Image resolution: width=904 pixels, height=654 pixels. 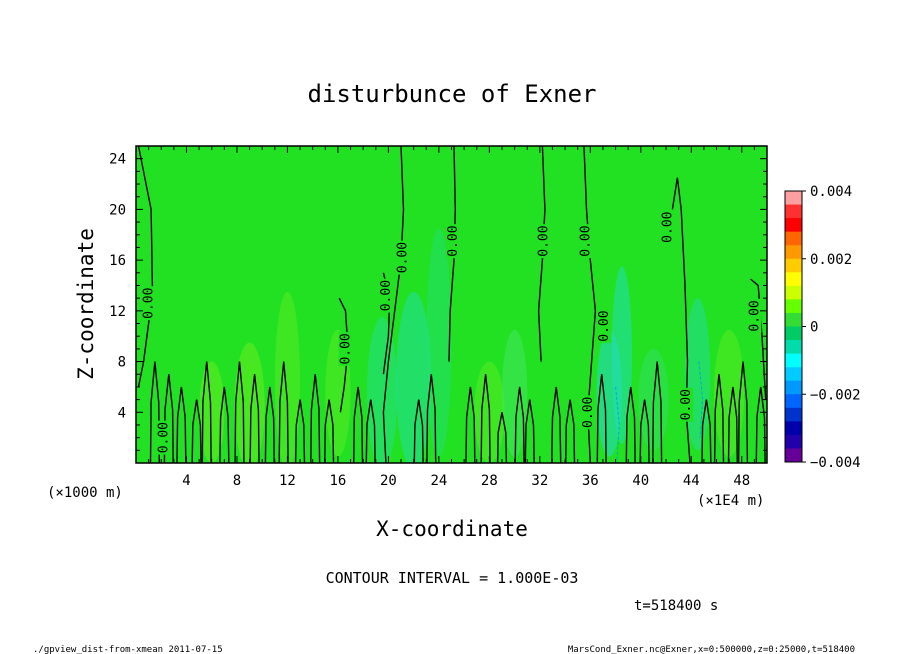 I want to click on x-tick-label: 4, so click(x=186, y=481).